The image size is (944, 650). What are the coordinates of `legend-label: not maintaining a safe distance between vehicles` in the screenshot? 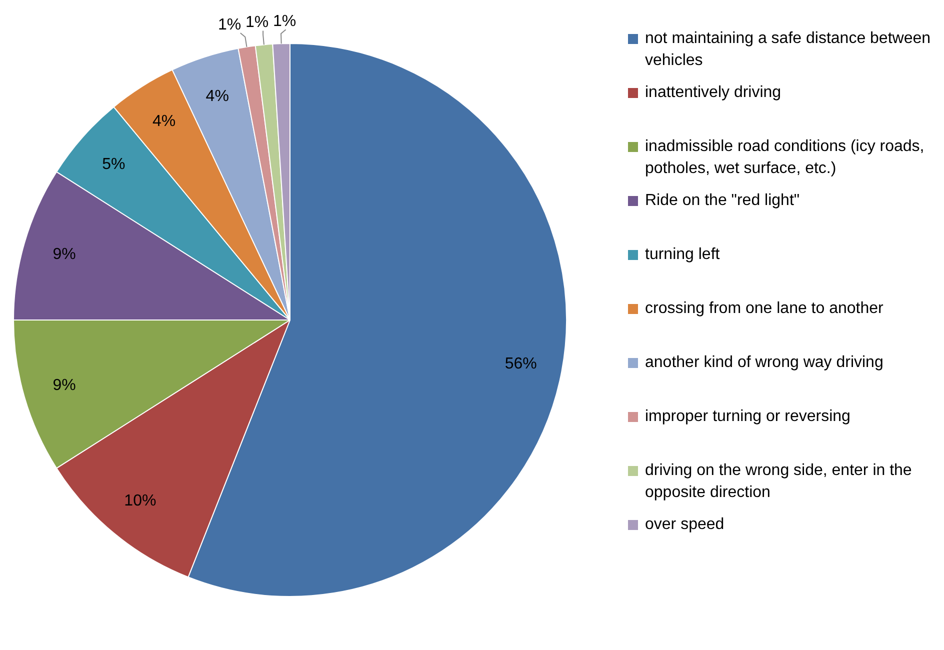 It's located at (788, 50).